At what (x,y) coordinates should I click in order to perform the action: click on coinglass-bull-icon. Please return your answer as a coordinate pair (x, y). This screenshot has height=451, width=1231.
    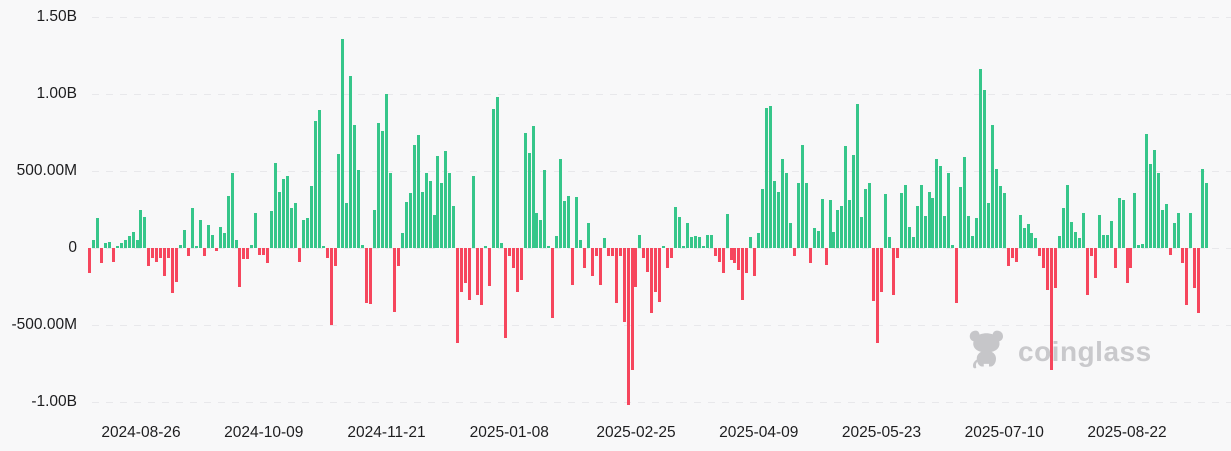
    Looking at the image, I should click on (989, 351).